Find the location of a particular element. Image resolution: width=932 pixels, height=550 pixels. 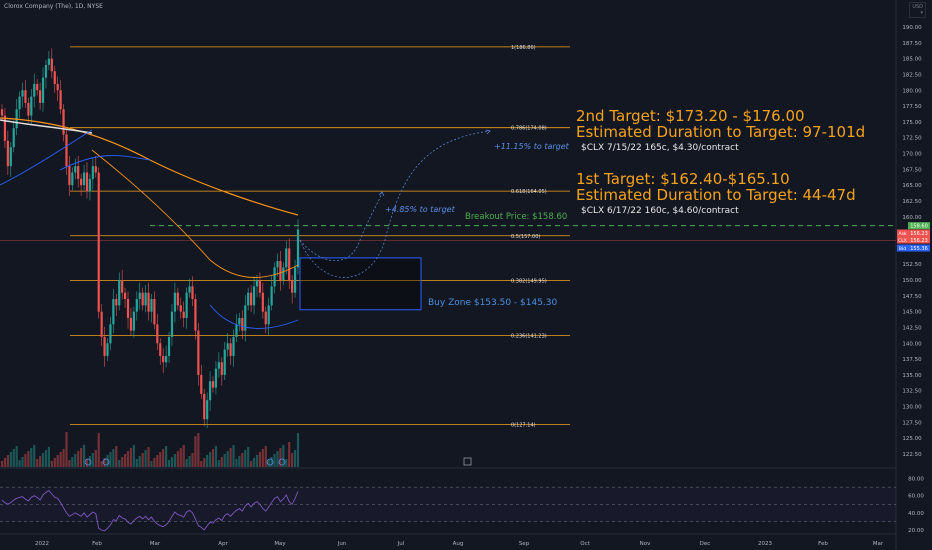

y-tick-label: 172.50 is located at coordinates (912, 139).